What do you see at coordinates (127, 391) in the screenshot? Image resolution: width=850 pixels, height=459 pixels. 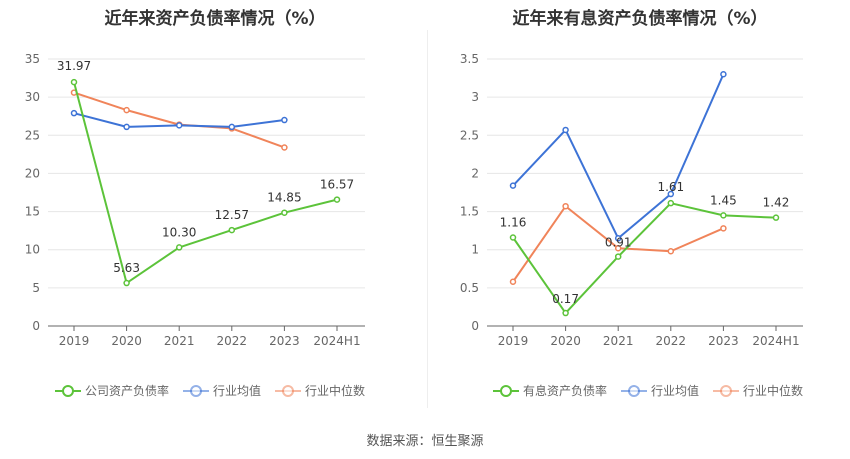 I see `legend-label: 公司资产负债率` at bounding box center [127, 391].